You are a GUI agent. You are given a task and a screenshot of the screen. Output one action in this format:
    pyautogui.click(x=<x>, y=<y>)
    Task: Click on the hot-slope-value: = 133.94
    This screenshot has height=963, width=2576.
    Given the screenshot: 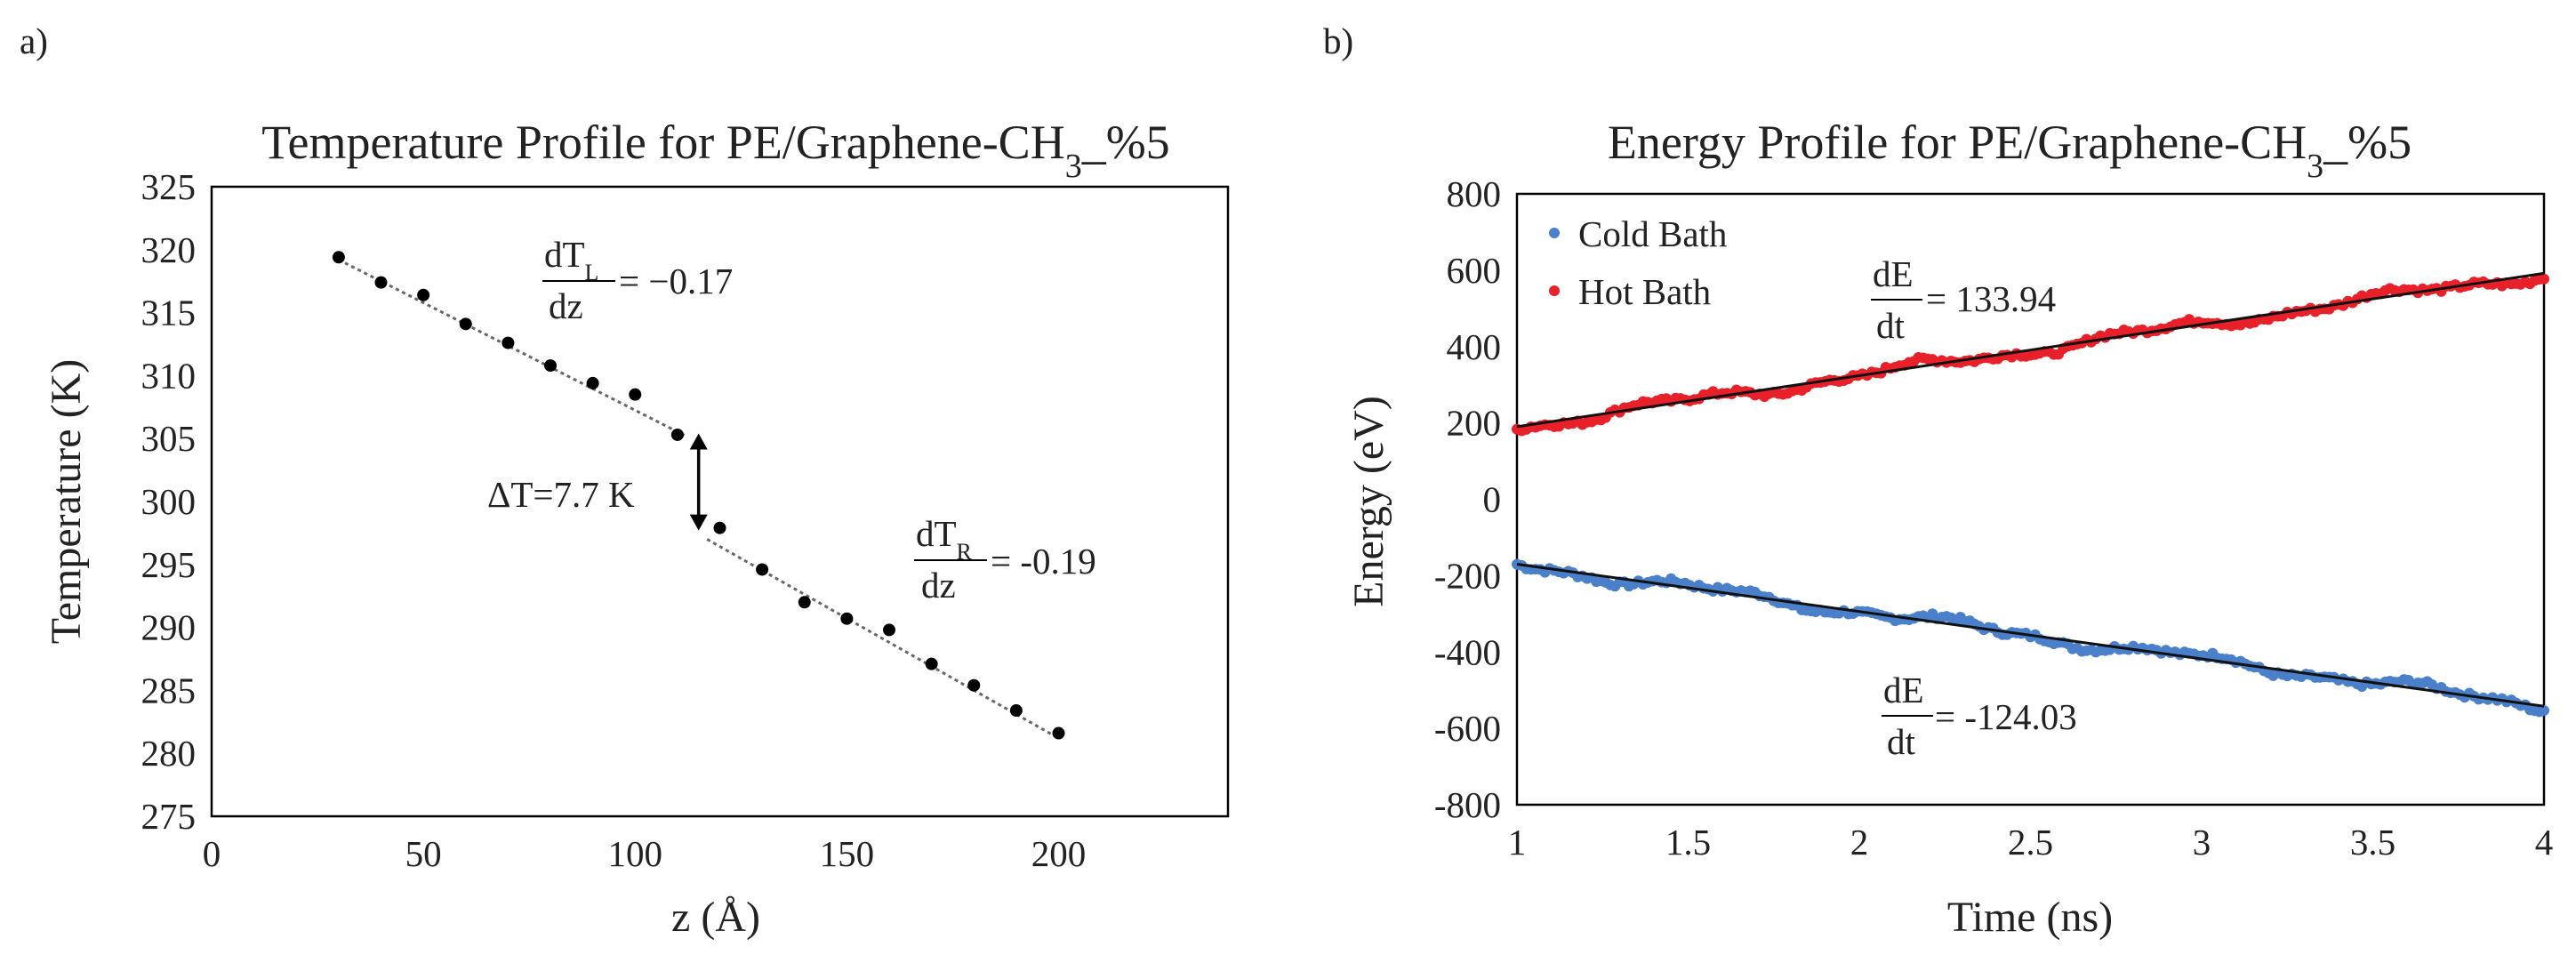 What is the action you would take?
    pyautogui.click(x=1991, y=298)
    